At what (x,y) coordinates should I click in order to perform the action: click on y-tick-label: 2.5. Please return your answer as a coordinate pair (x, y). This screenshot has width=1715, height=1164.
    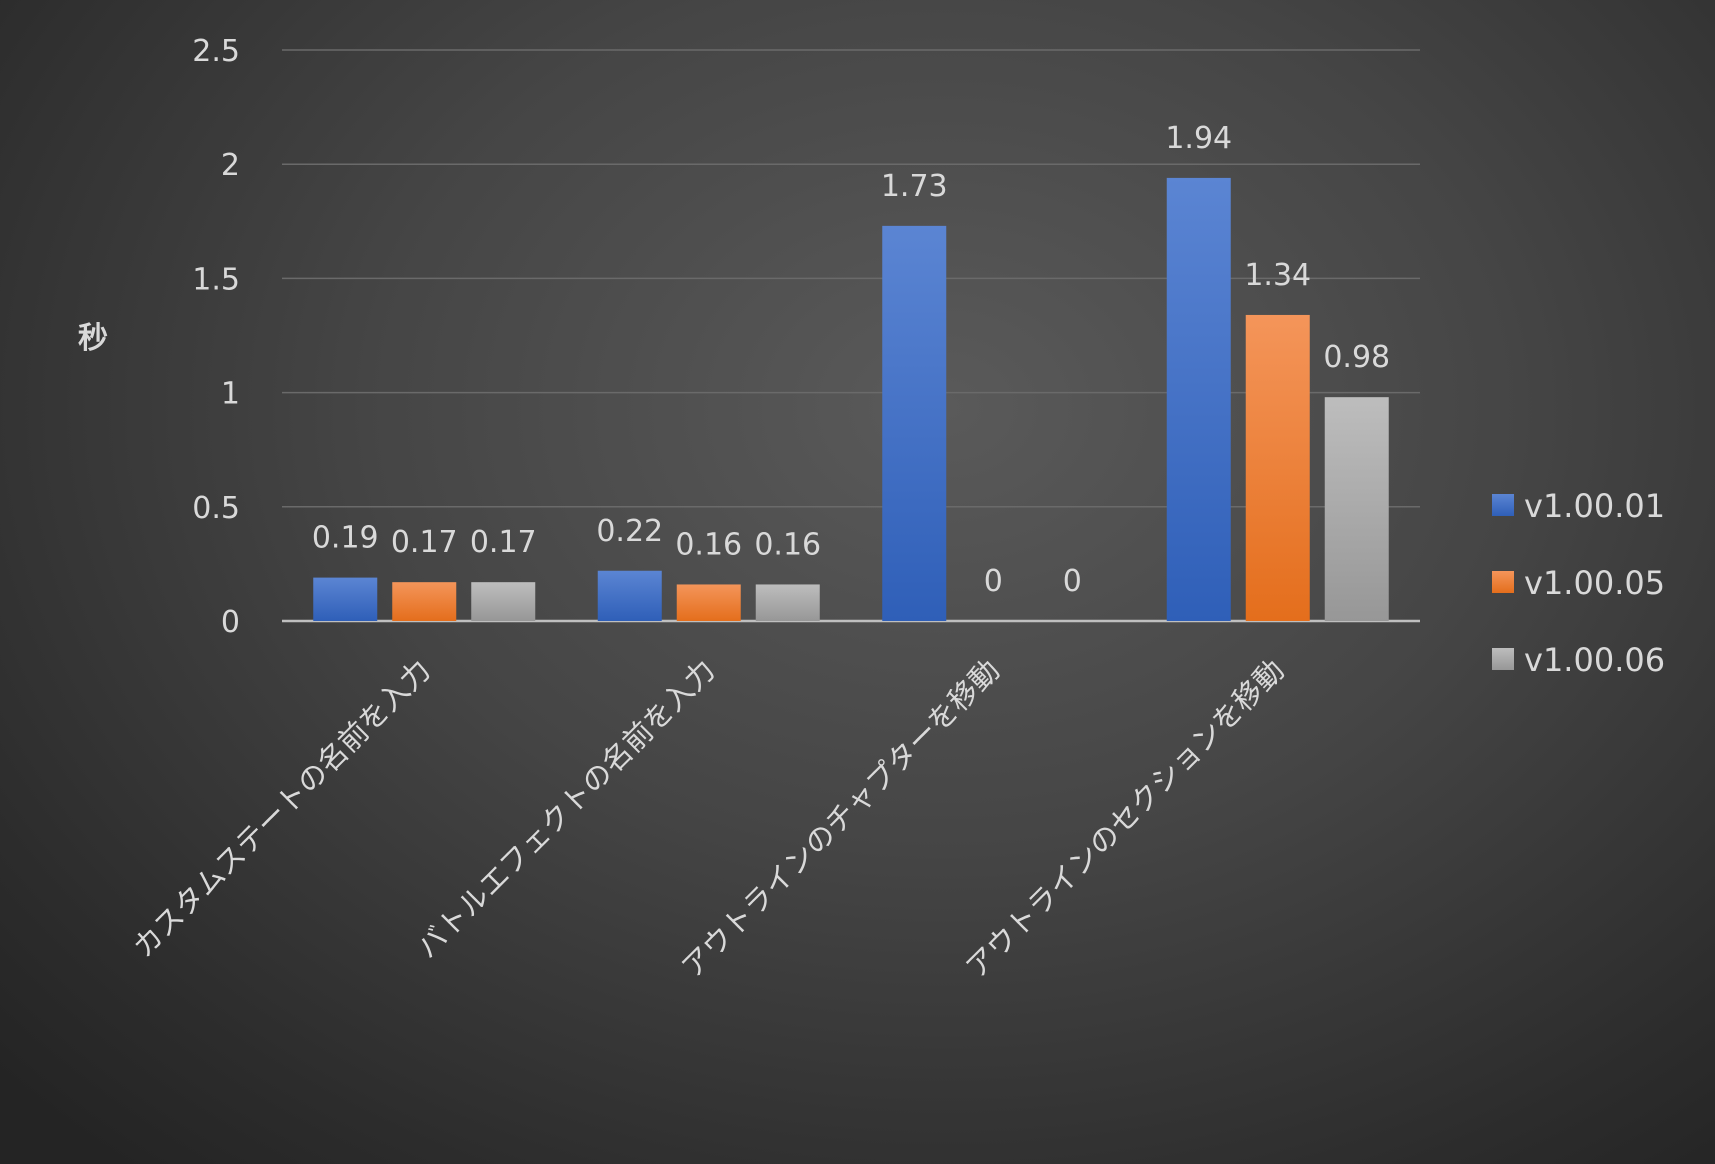
    Looking at the image, I should click on (216, 51).